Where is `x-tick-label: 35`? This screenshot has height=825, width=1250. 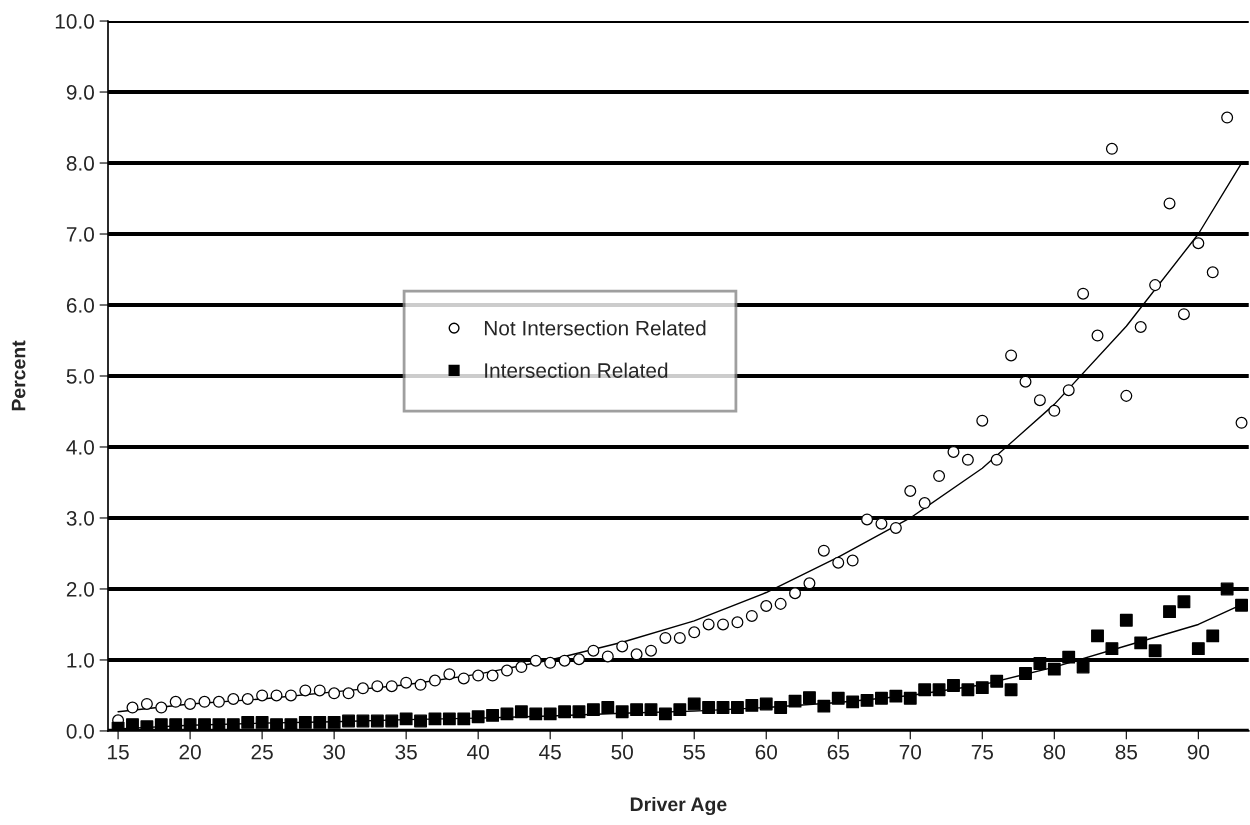 x-tick-label: 35 is located at coordinates (406, 752).